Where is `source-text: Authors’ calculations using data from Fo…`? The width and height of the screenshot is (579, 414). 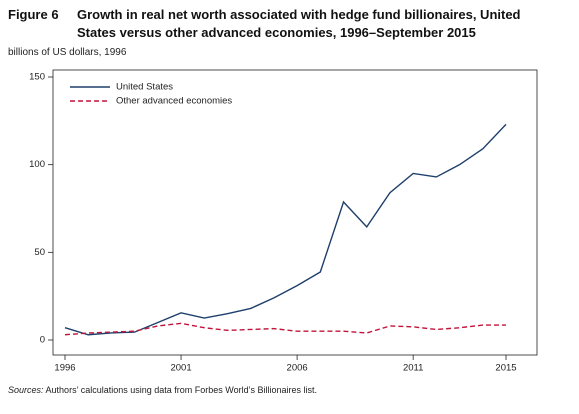 source-text: Authors’ calculations using data from Fo… is located at coordinates (181, 390).